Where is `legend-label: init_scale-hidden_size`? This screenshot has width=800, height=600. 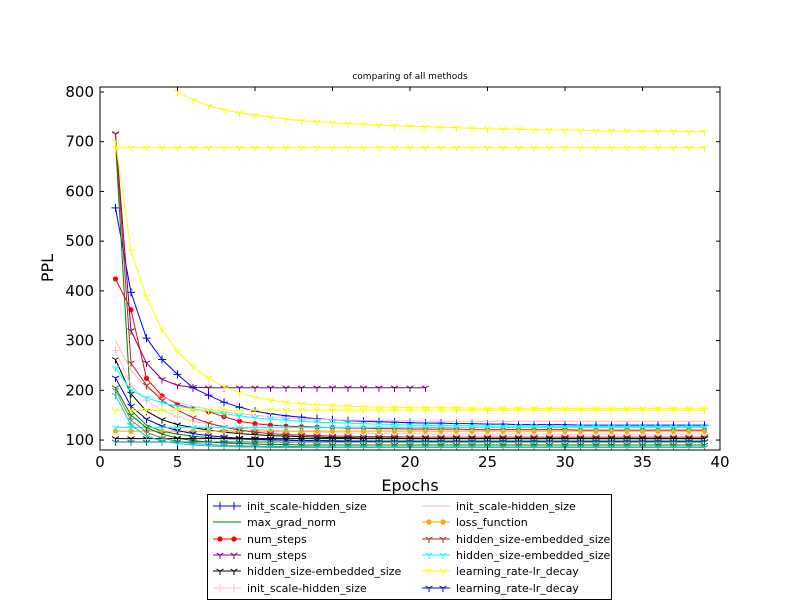 legend-label: init_scale-hidden_size is located at coordinates (516, 506).